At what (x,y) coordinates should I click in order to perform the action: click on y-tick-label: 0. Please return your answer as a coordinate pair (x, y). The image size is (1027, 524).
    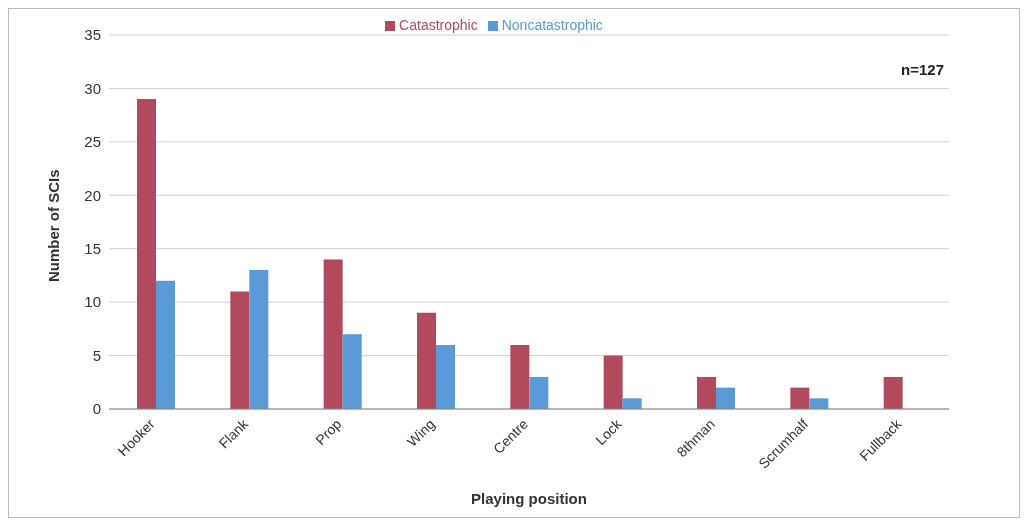
    Looking at the image, I should click on (96, 409).